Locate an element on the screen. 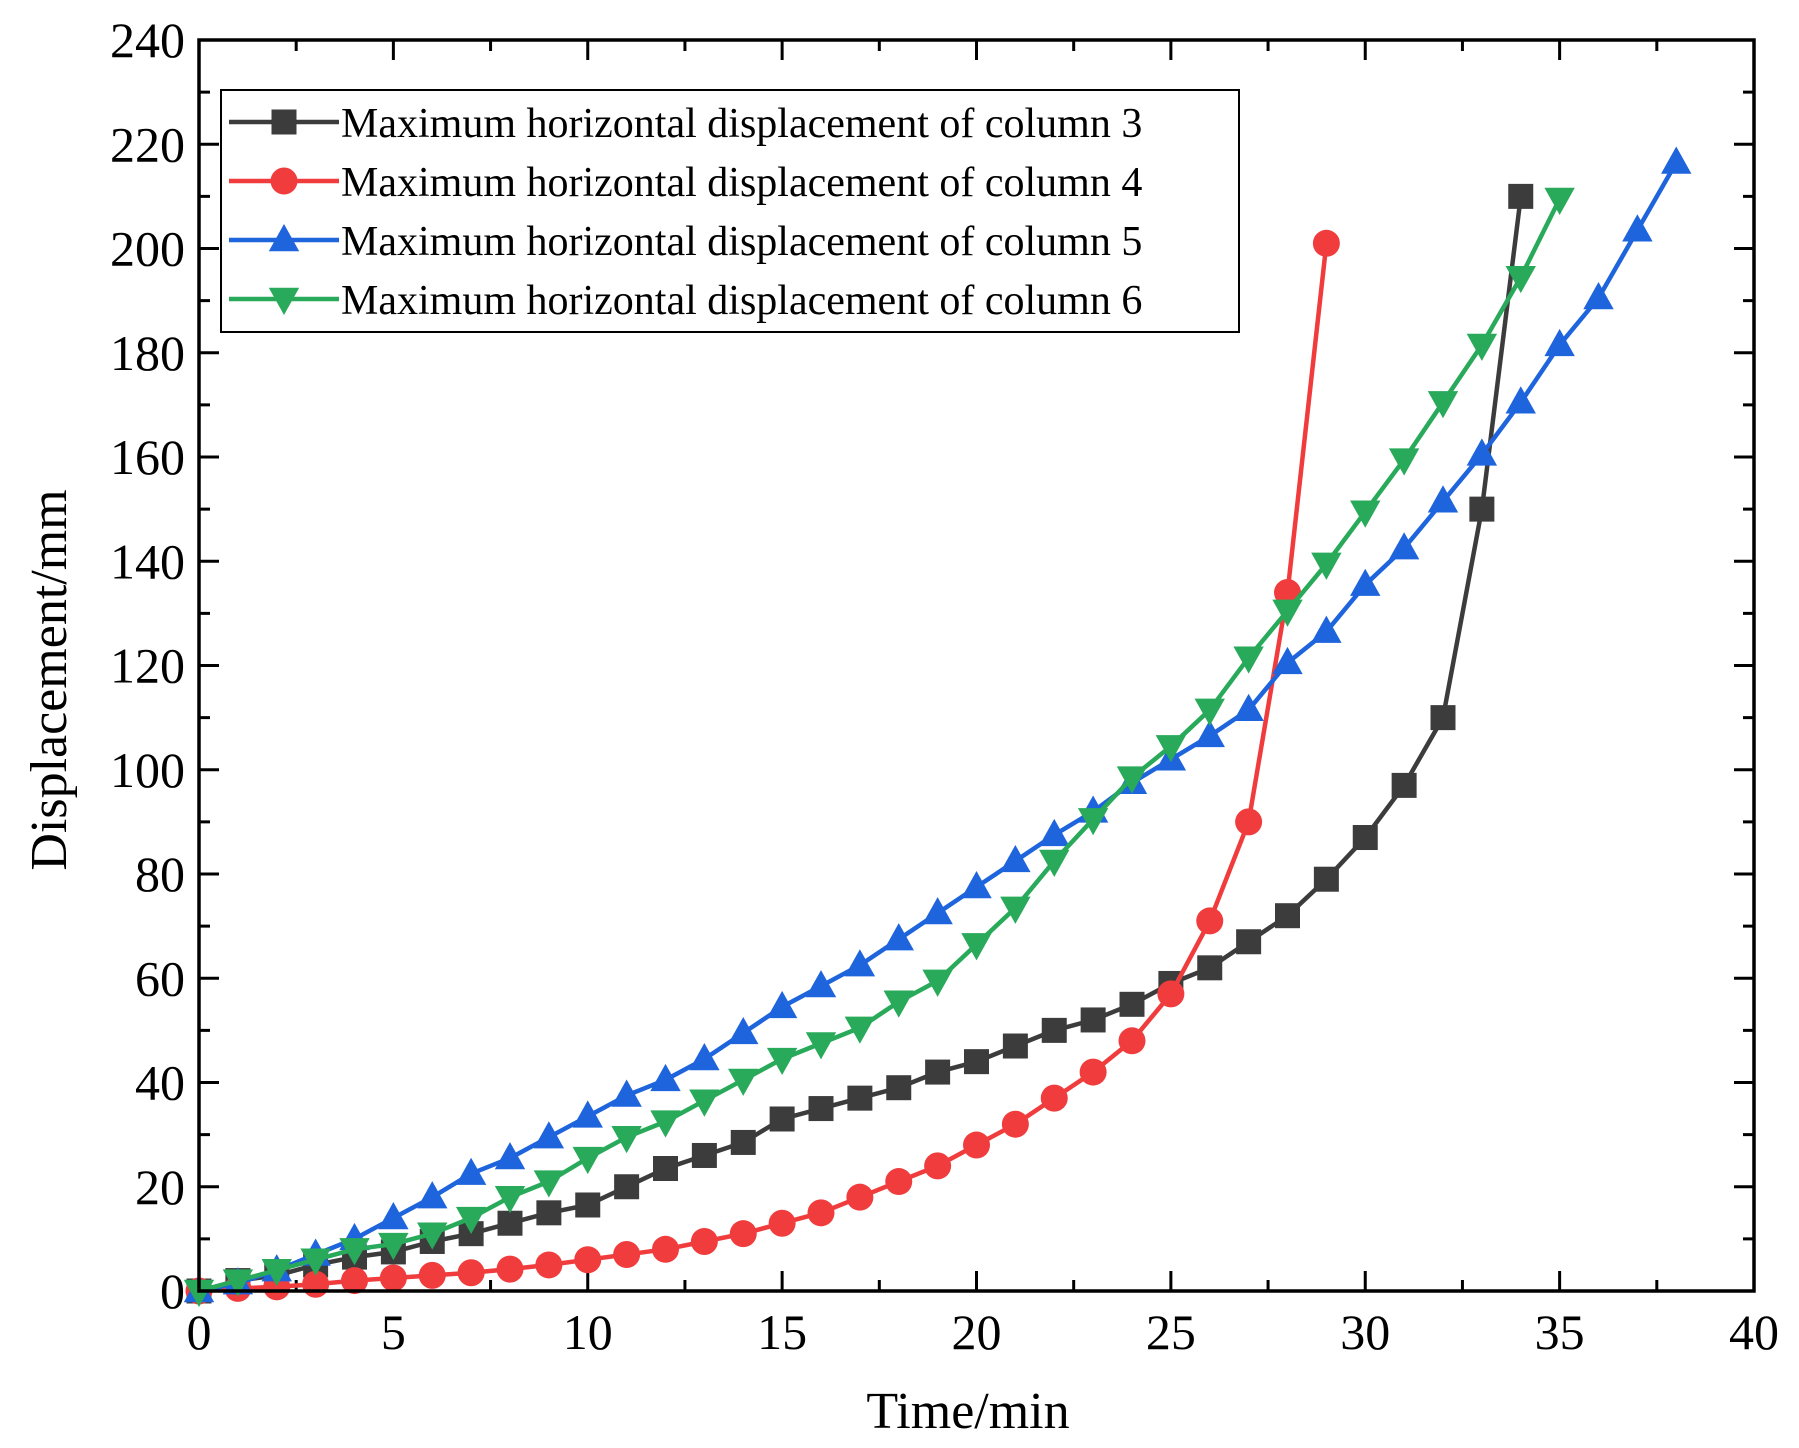  x-axis-title: Time/min is located at coordinates (967, 1411).